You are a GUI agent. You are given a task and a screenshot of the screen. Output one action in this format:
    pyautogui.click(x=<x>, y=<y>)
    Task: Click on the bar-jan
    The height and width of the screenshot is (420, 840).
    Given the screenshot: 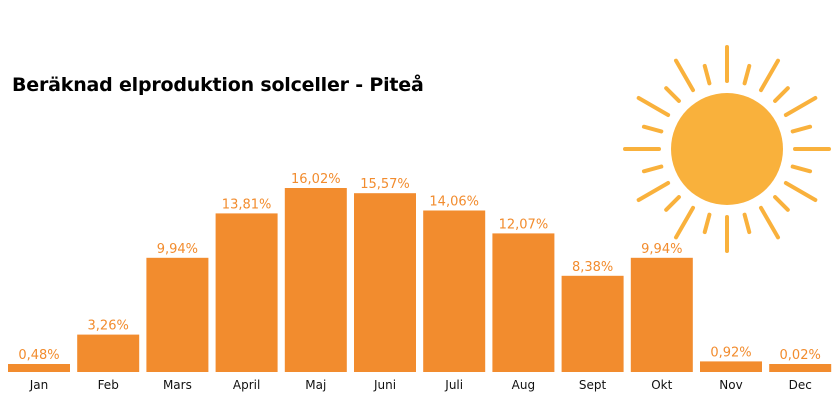 What is the action you would take?
    pyautogui.click(x=39, y=368)
    